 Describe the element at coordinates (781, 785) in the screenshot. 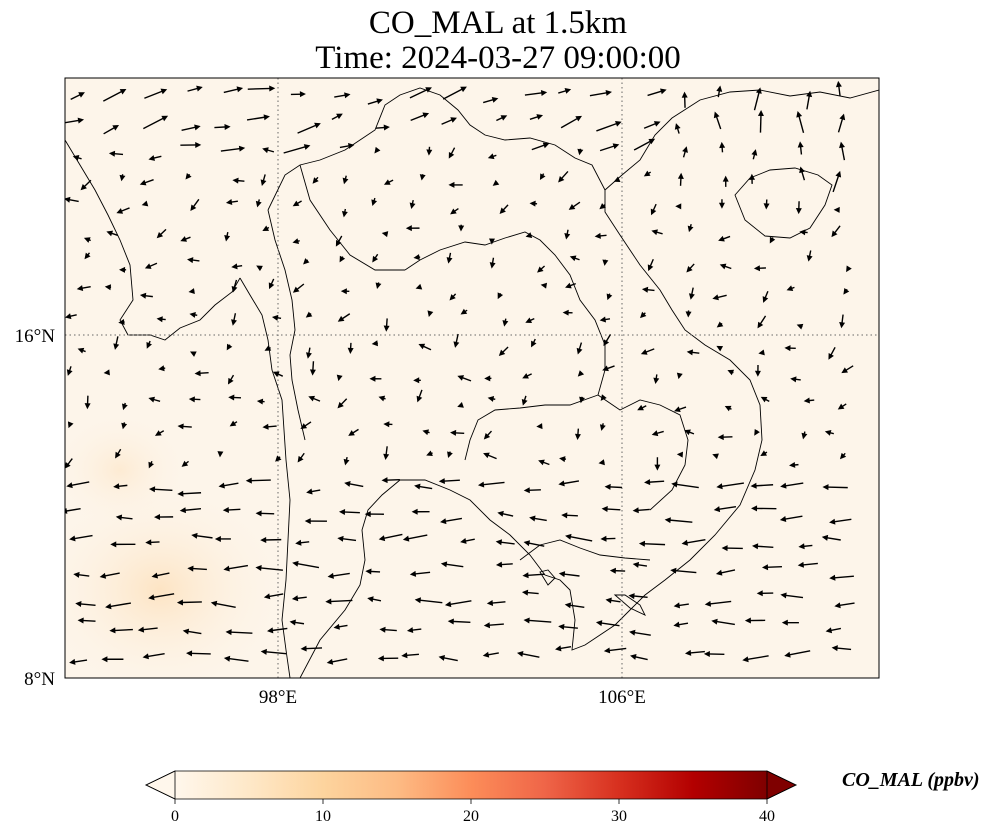

I see `colorbar-extend-high` at that location.